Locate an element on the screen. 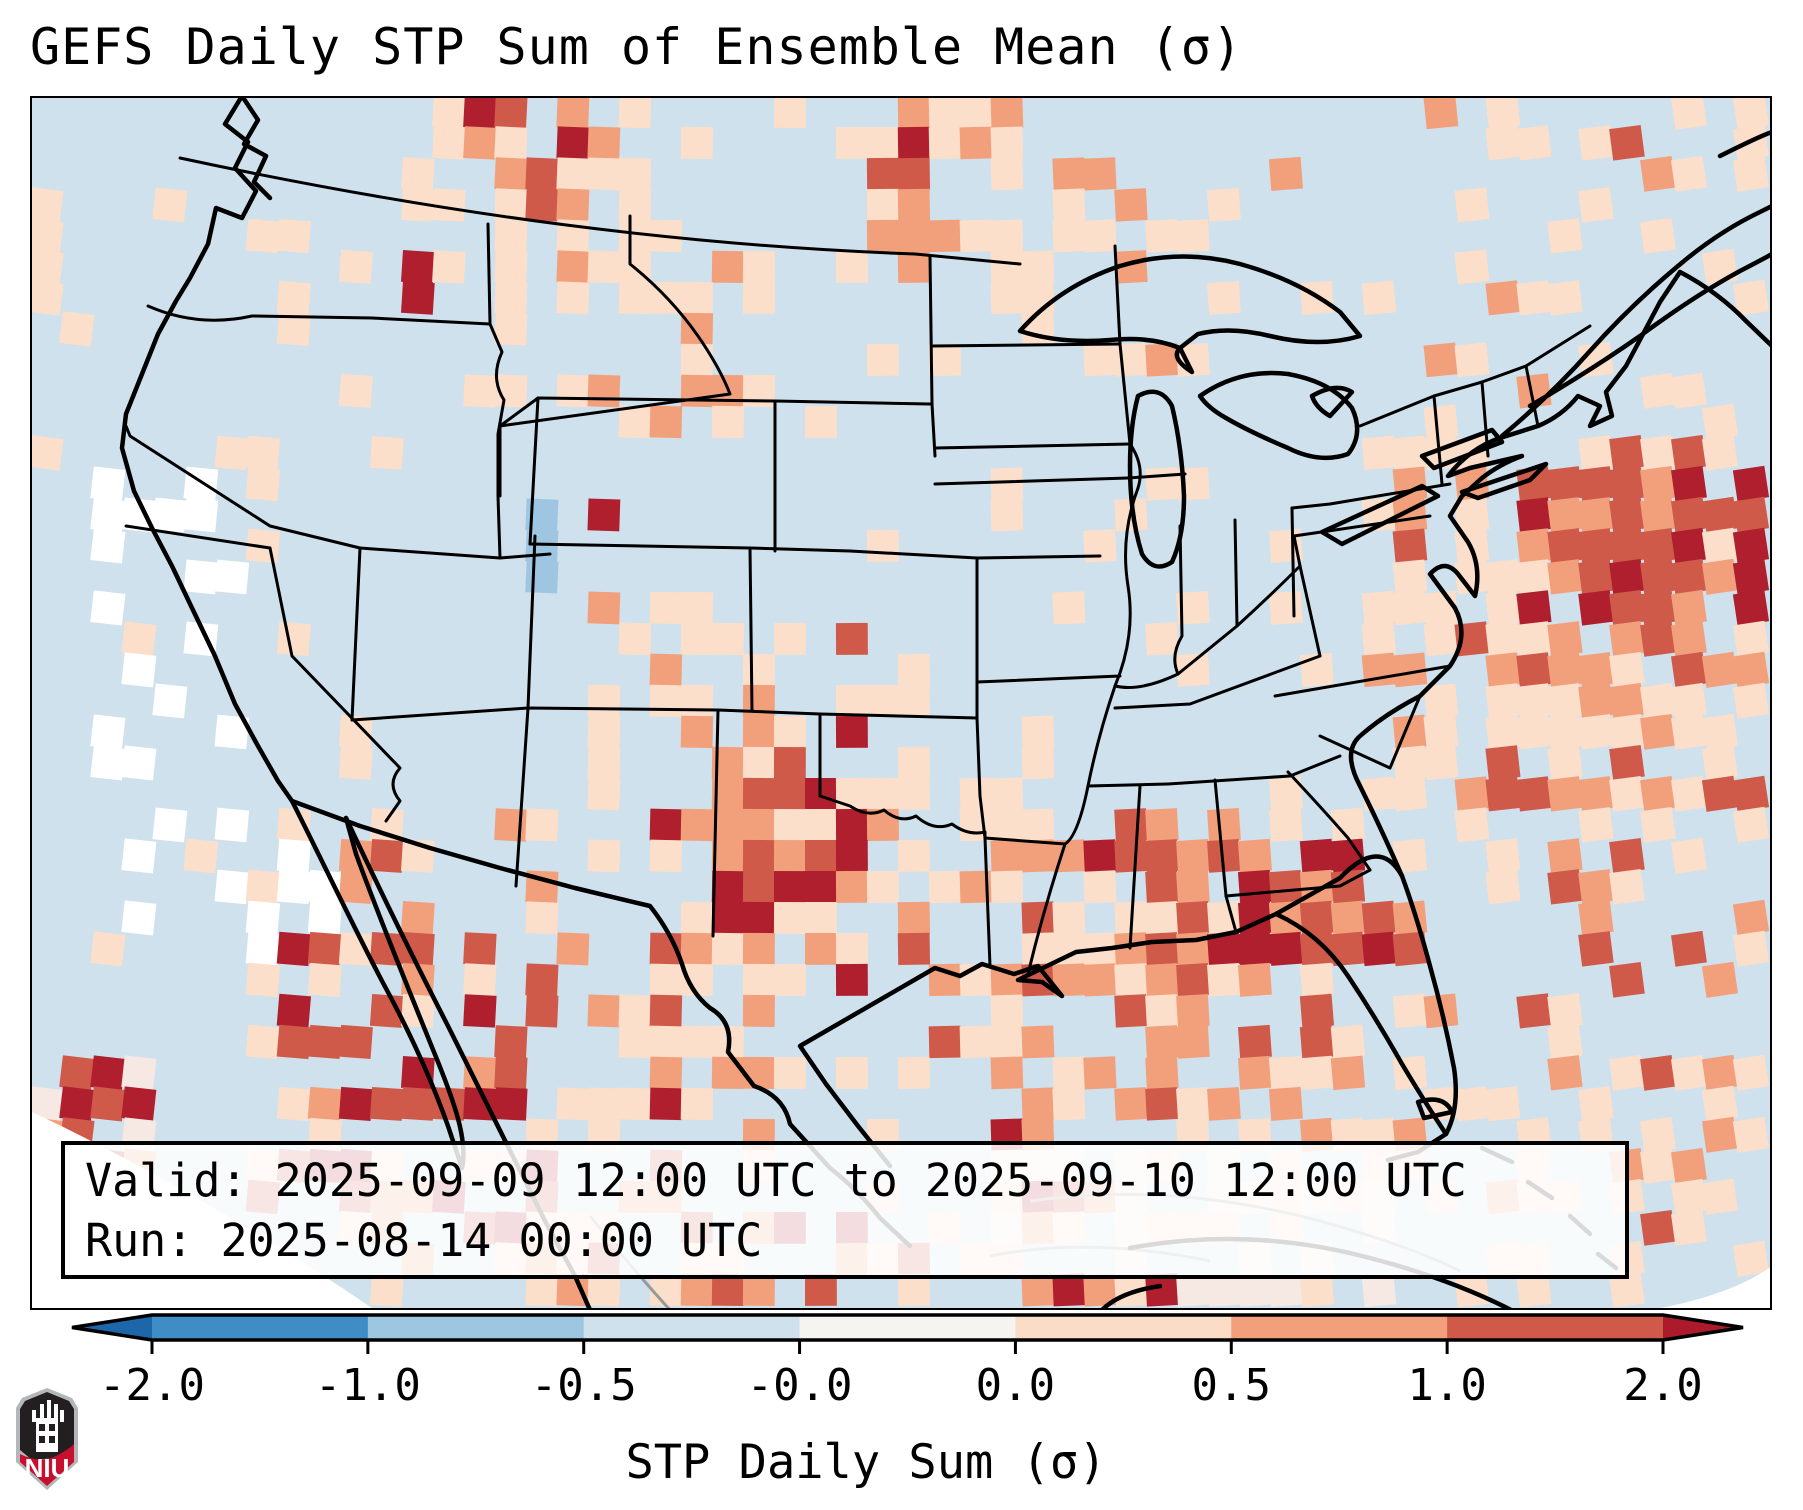  border-ny-vt is located at coordinates (1438, 440).